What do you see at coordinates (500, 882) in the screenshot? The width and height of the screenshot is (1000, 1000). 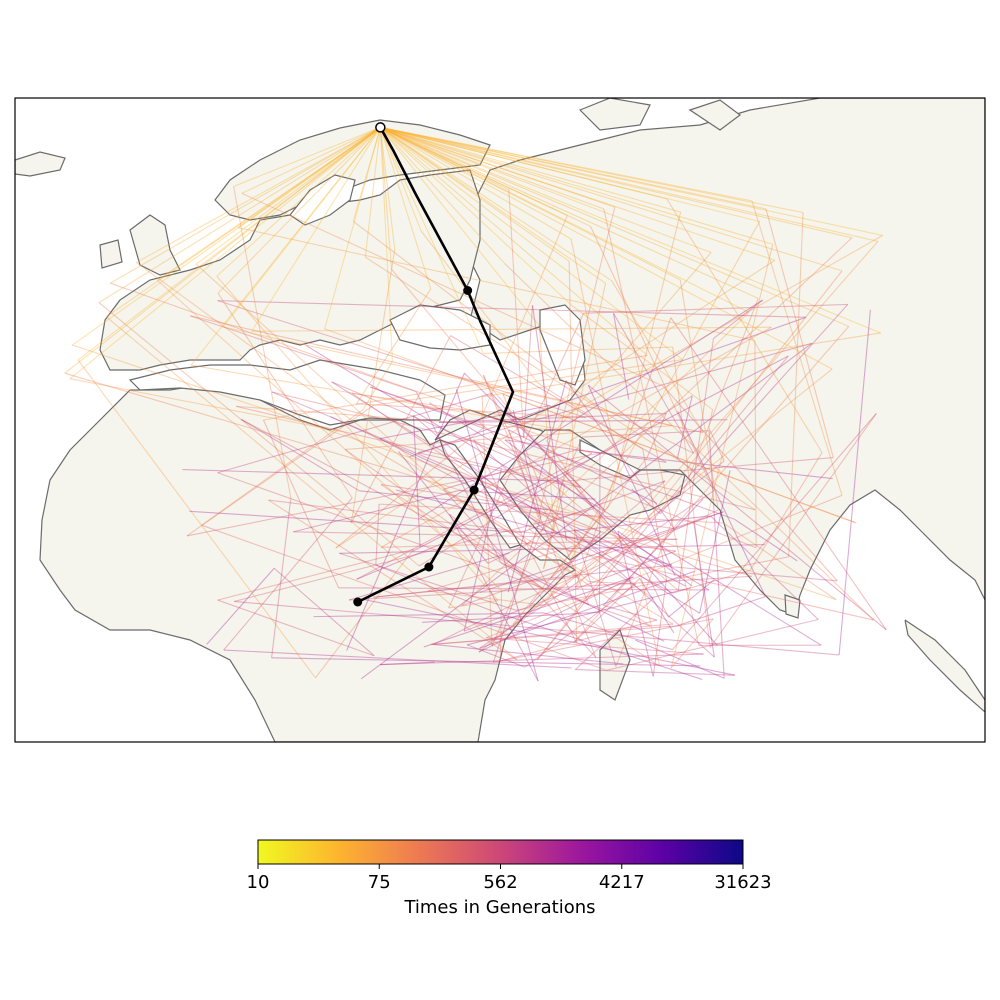 I see `colorbar-tick-label: 562` at bounding box center [500, 882].